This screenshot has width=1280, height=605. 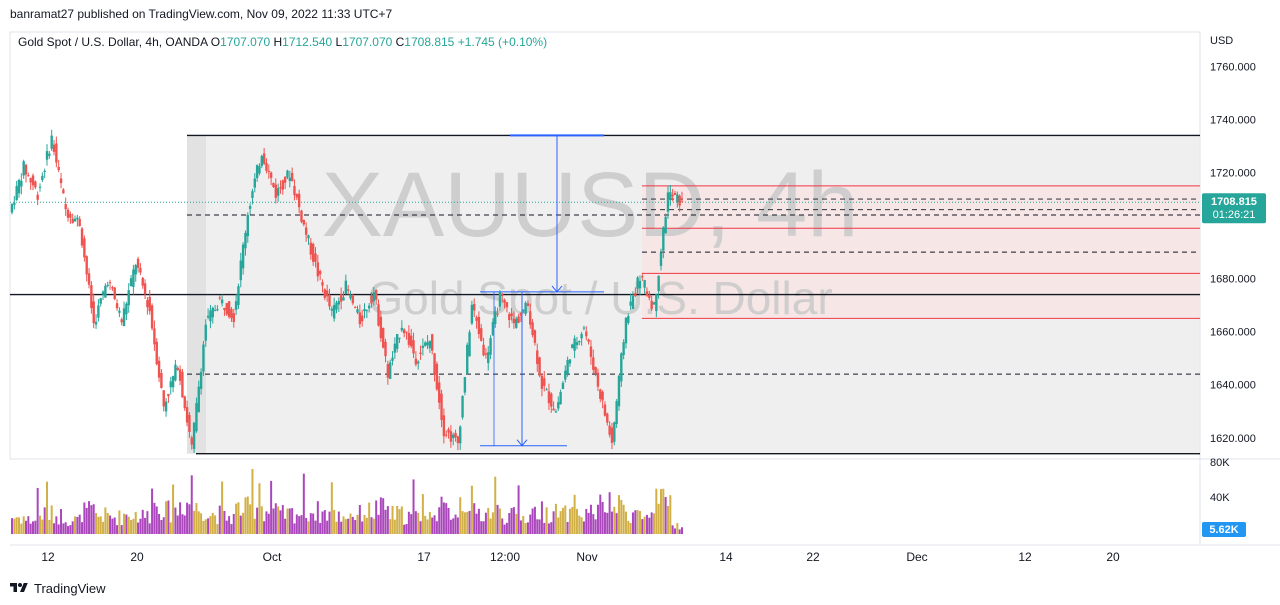 What do you see at coordinates (1233, 439) in the screenshot?
I see `price-tick: 1620.000` at bounding box center [1233, 439].